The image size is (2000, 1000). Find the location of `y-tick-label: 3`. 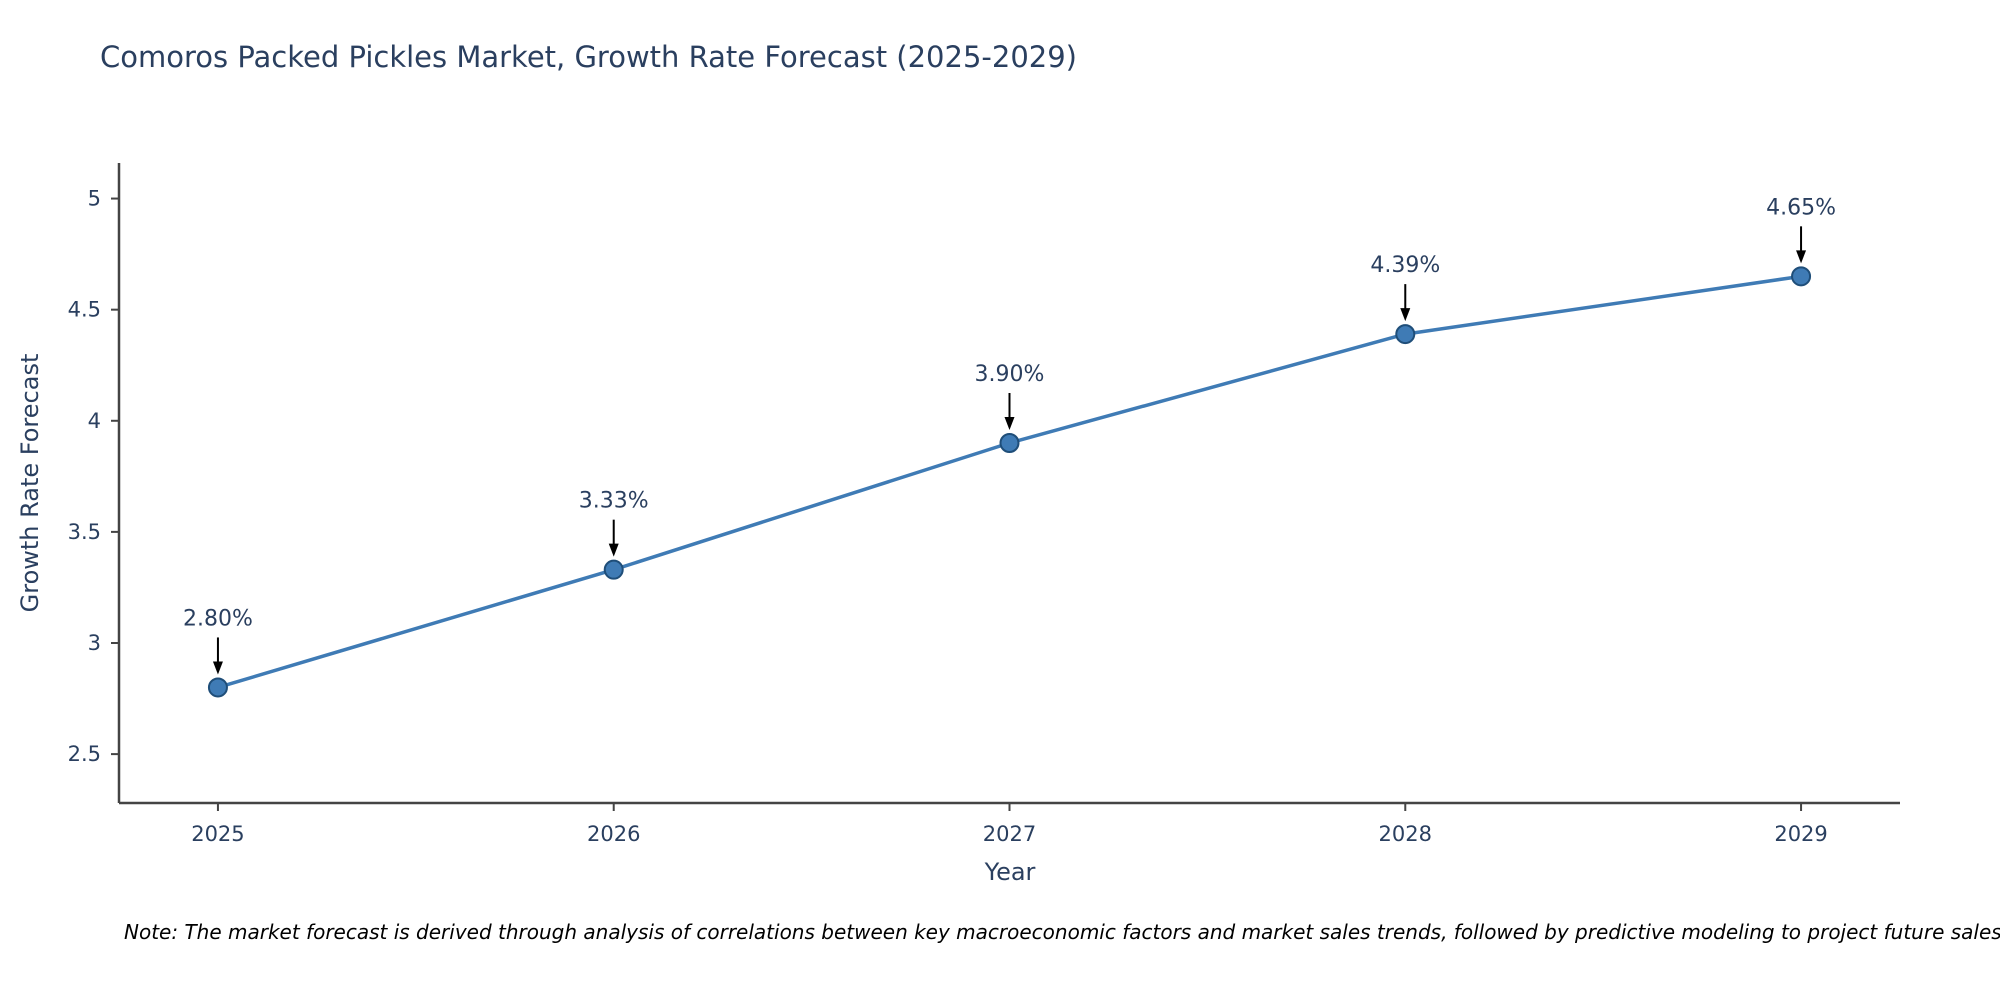

y-tick-label: 3 is located at coordinates (94, 643).